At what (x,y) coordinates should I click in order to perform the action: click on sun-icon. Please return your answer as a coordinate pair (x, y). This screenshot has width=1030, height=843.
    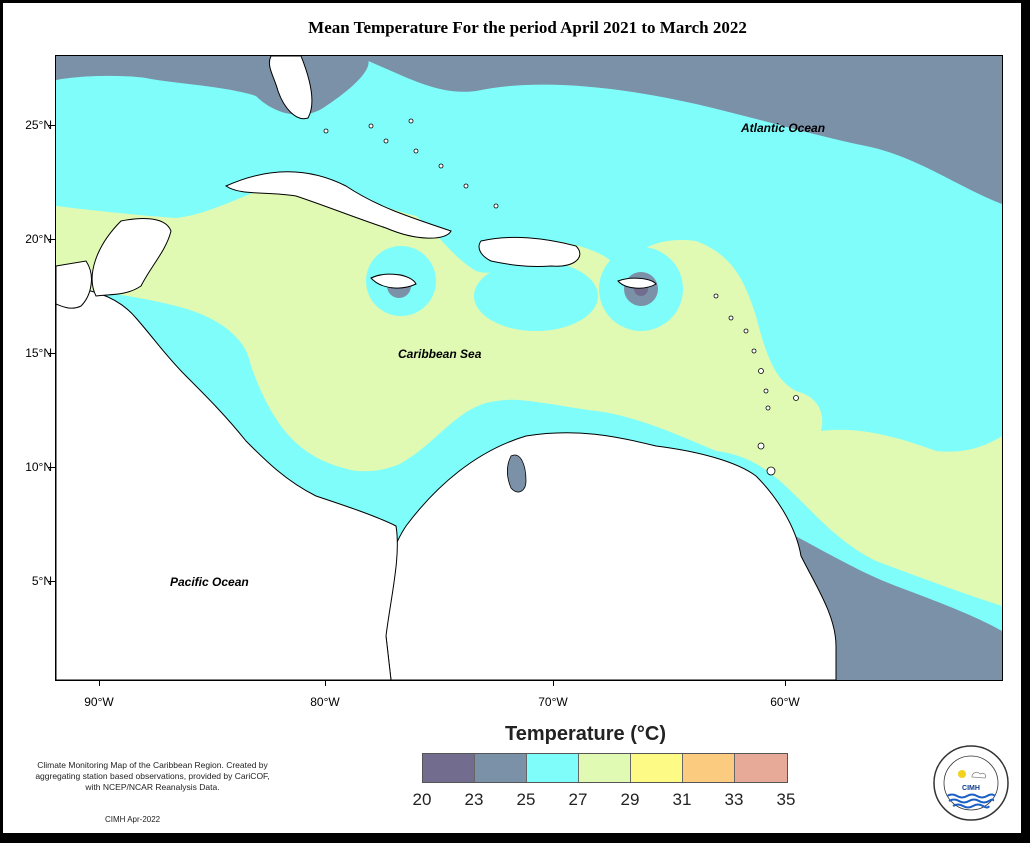
    Looking at the image, I should click on (962, 774).